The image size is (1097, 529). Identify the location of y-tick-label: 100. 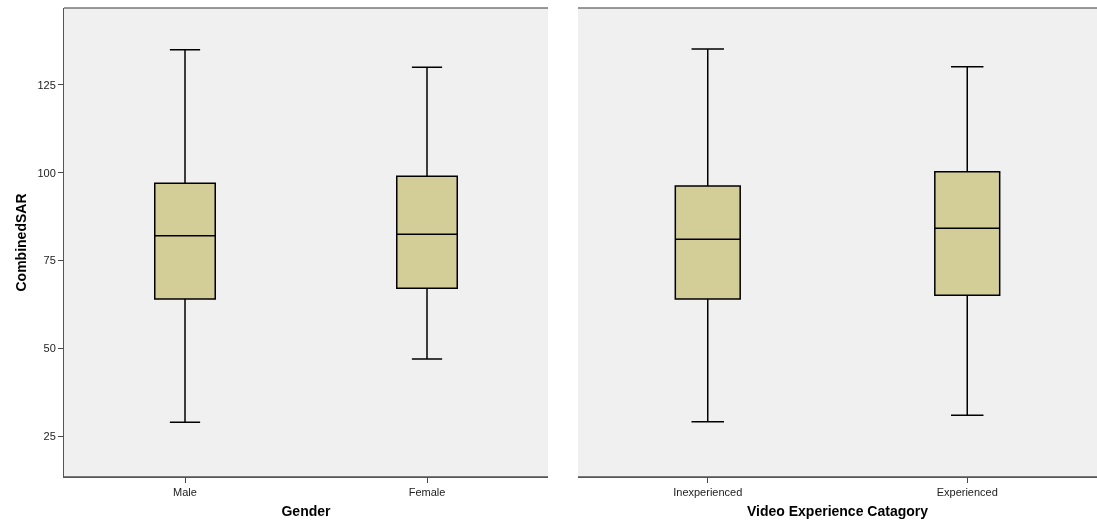
(46, 172).